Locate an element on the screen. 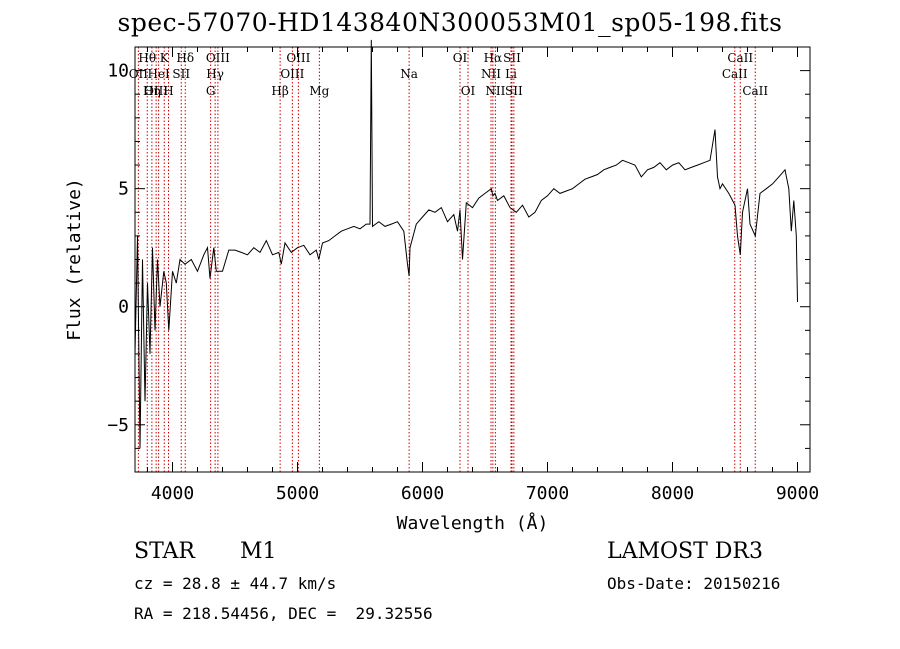  line-label: Mg is located at coordinates (319, 91).